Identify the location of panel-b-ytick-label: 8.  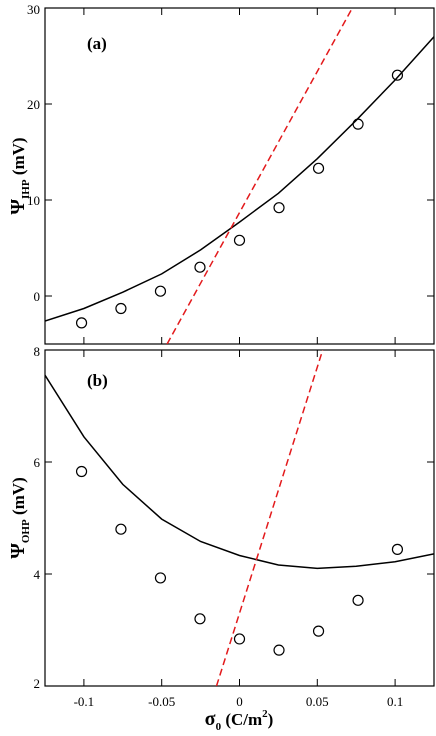
(37, 351).